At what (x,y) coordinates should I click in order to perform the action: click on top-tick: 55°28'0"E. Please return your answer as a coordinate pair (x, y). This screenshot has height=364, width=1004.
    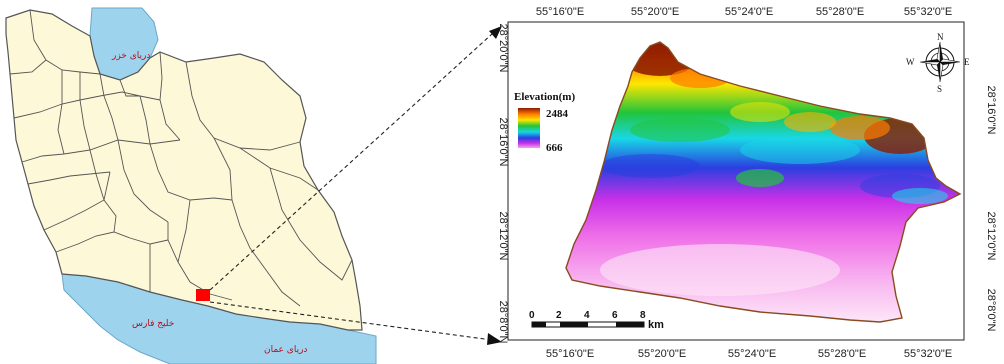
    Looking at the image, I should click on (840, 12).